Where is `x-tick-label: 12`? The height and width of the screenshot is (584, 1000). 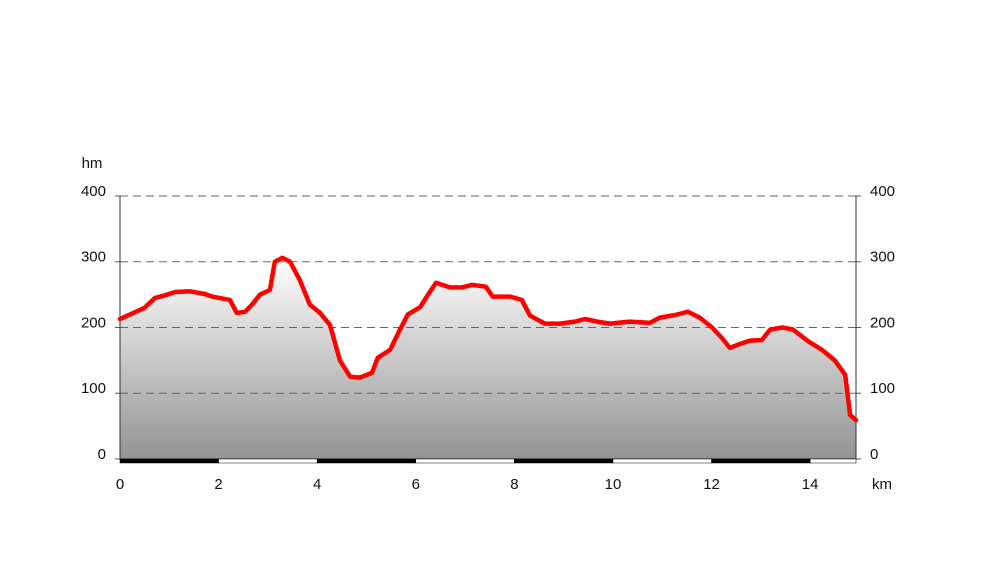 x-tick-label: 12 is located at coordinates (711, 484).